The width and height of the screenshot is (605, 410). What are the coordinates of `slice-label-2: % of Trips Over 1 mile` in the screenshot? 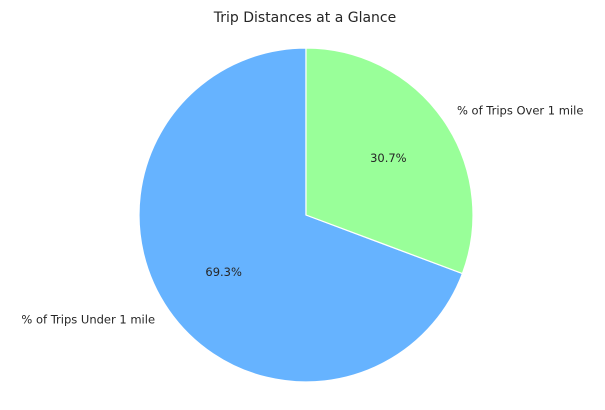 It's located at (520, 110).